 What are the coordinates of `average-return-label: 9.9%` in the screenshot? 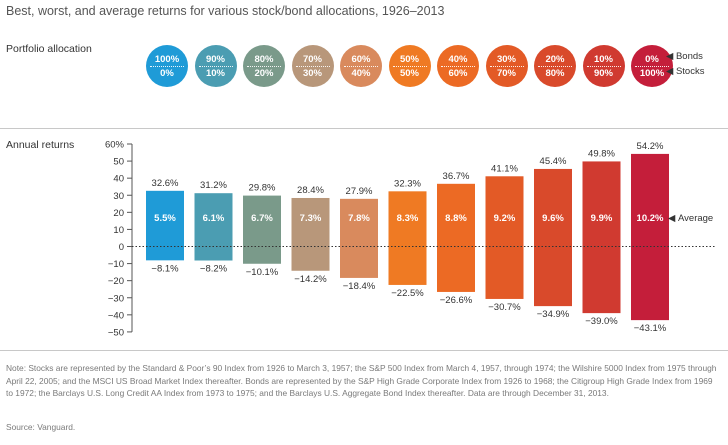 It's located at (602, 218).